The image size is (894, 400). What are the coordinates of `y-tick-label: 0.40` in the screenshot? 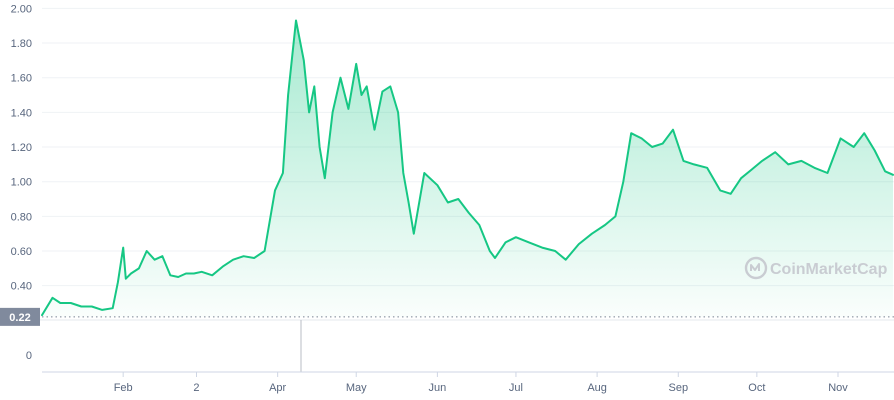 It's located at (21, 287).